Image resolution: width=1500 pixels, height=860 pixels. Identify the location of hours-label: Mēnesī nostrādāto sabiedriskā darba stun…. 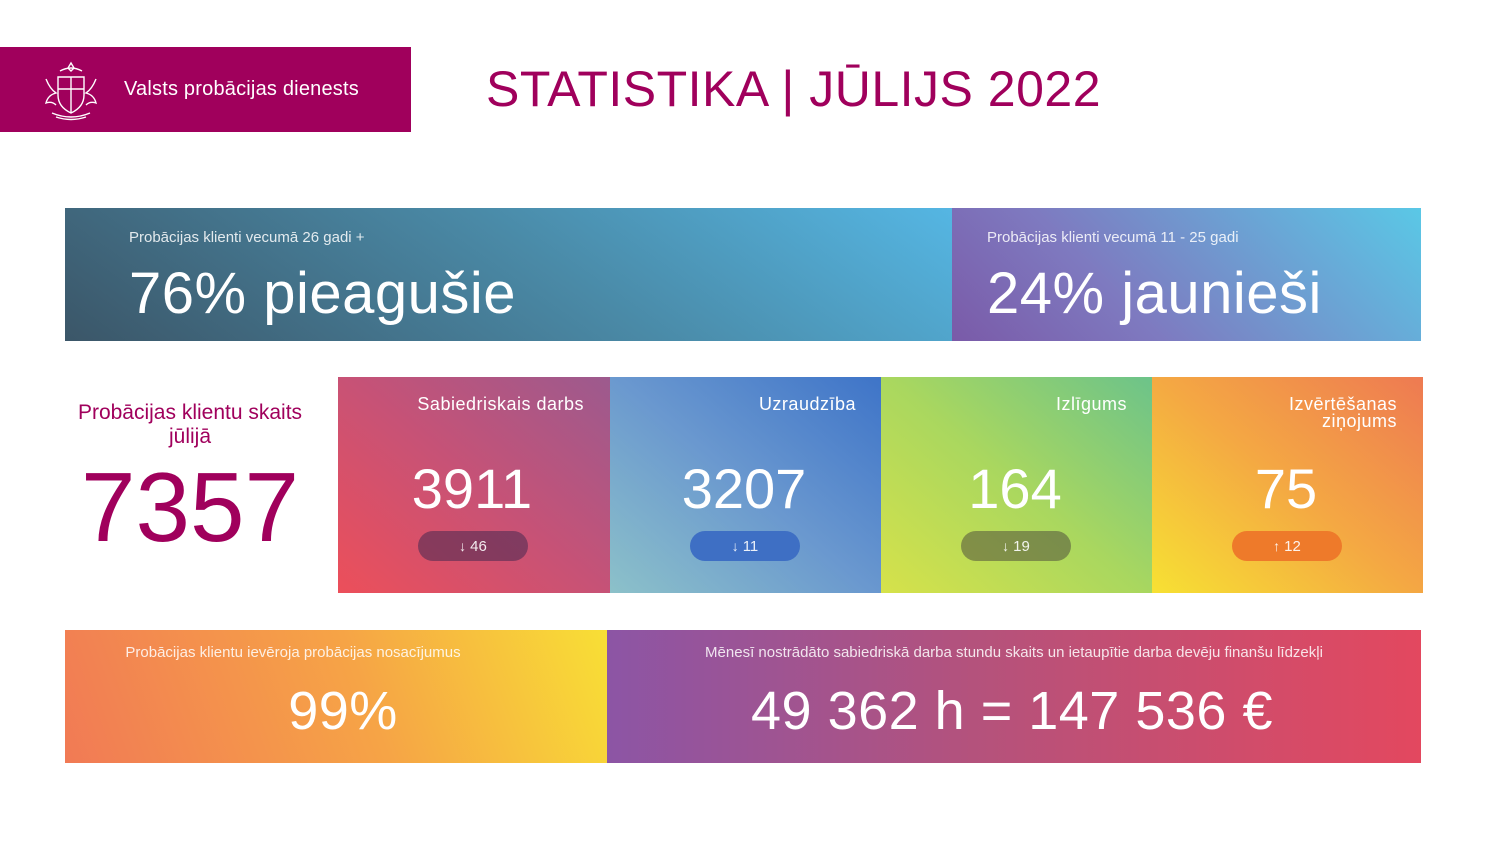
(1014, 652).